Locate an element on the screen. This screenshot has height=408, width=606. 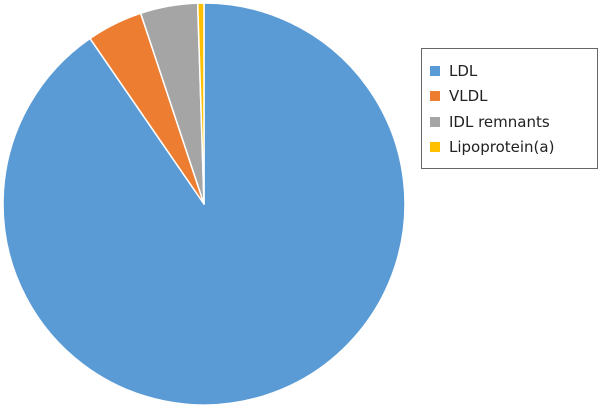
legend-item-lipoprotein-a: Lipoprotein(a) is located at coordinates (509, 148).